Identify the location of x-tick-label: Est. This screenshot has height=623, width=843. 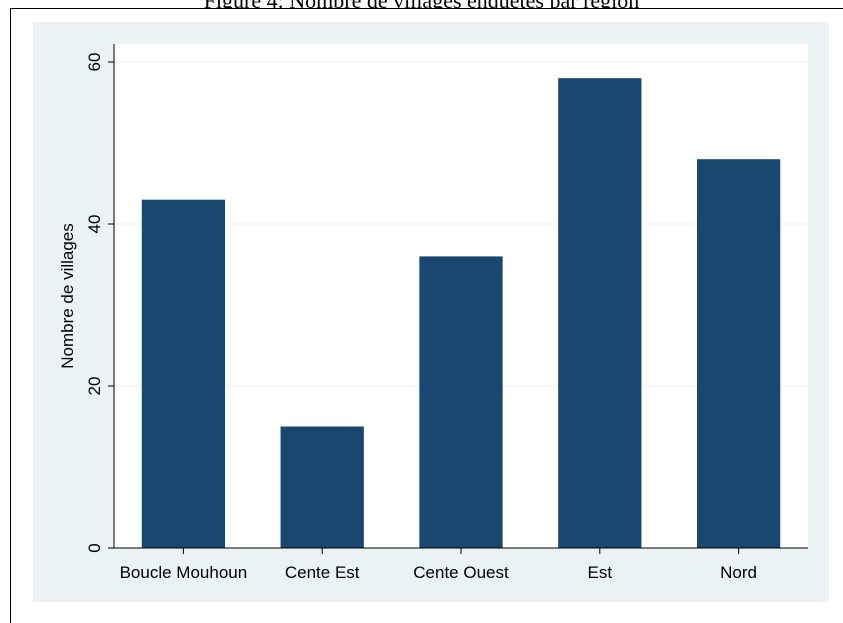
(600, 572).